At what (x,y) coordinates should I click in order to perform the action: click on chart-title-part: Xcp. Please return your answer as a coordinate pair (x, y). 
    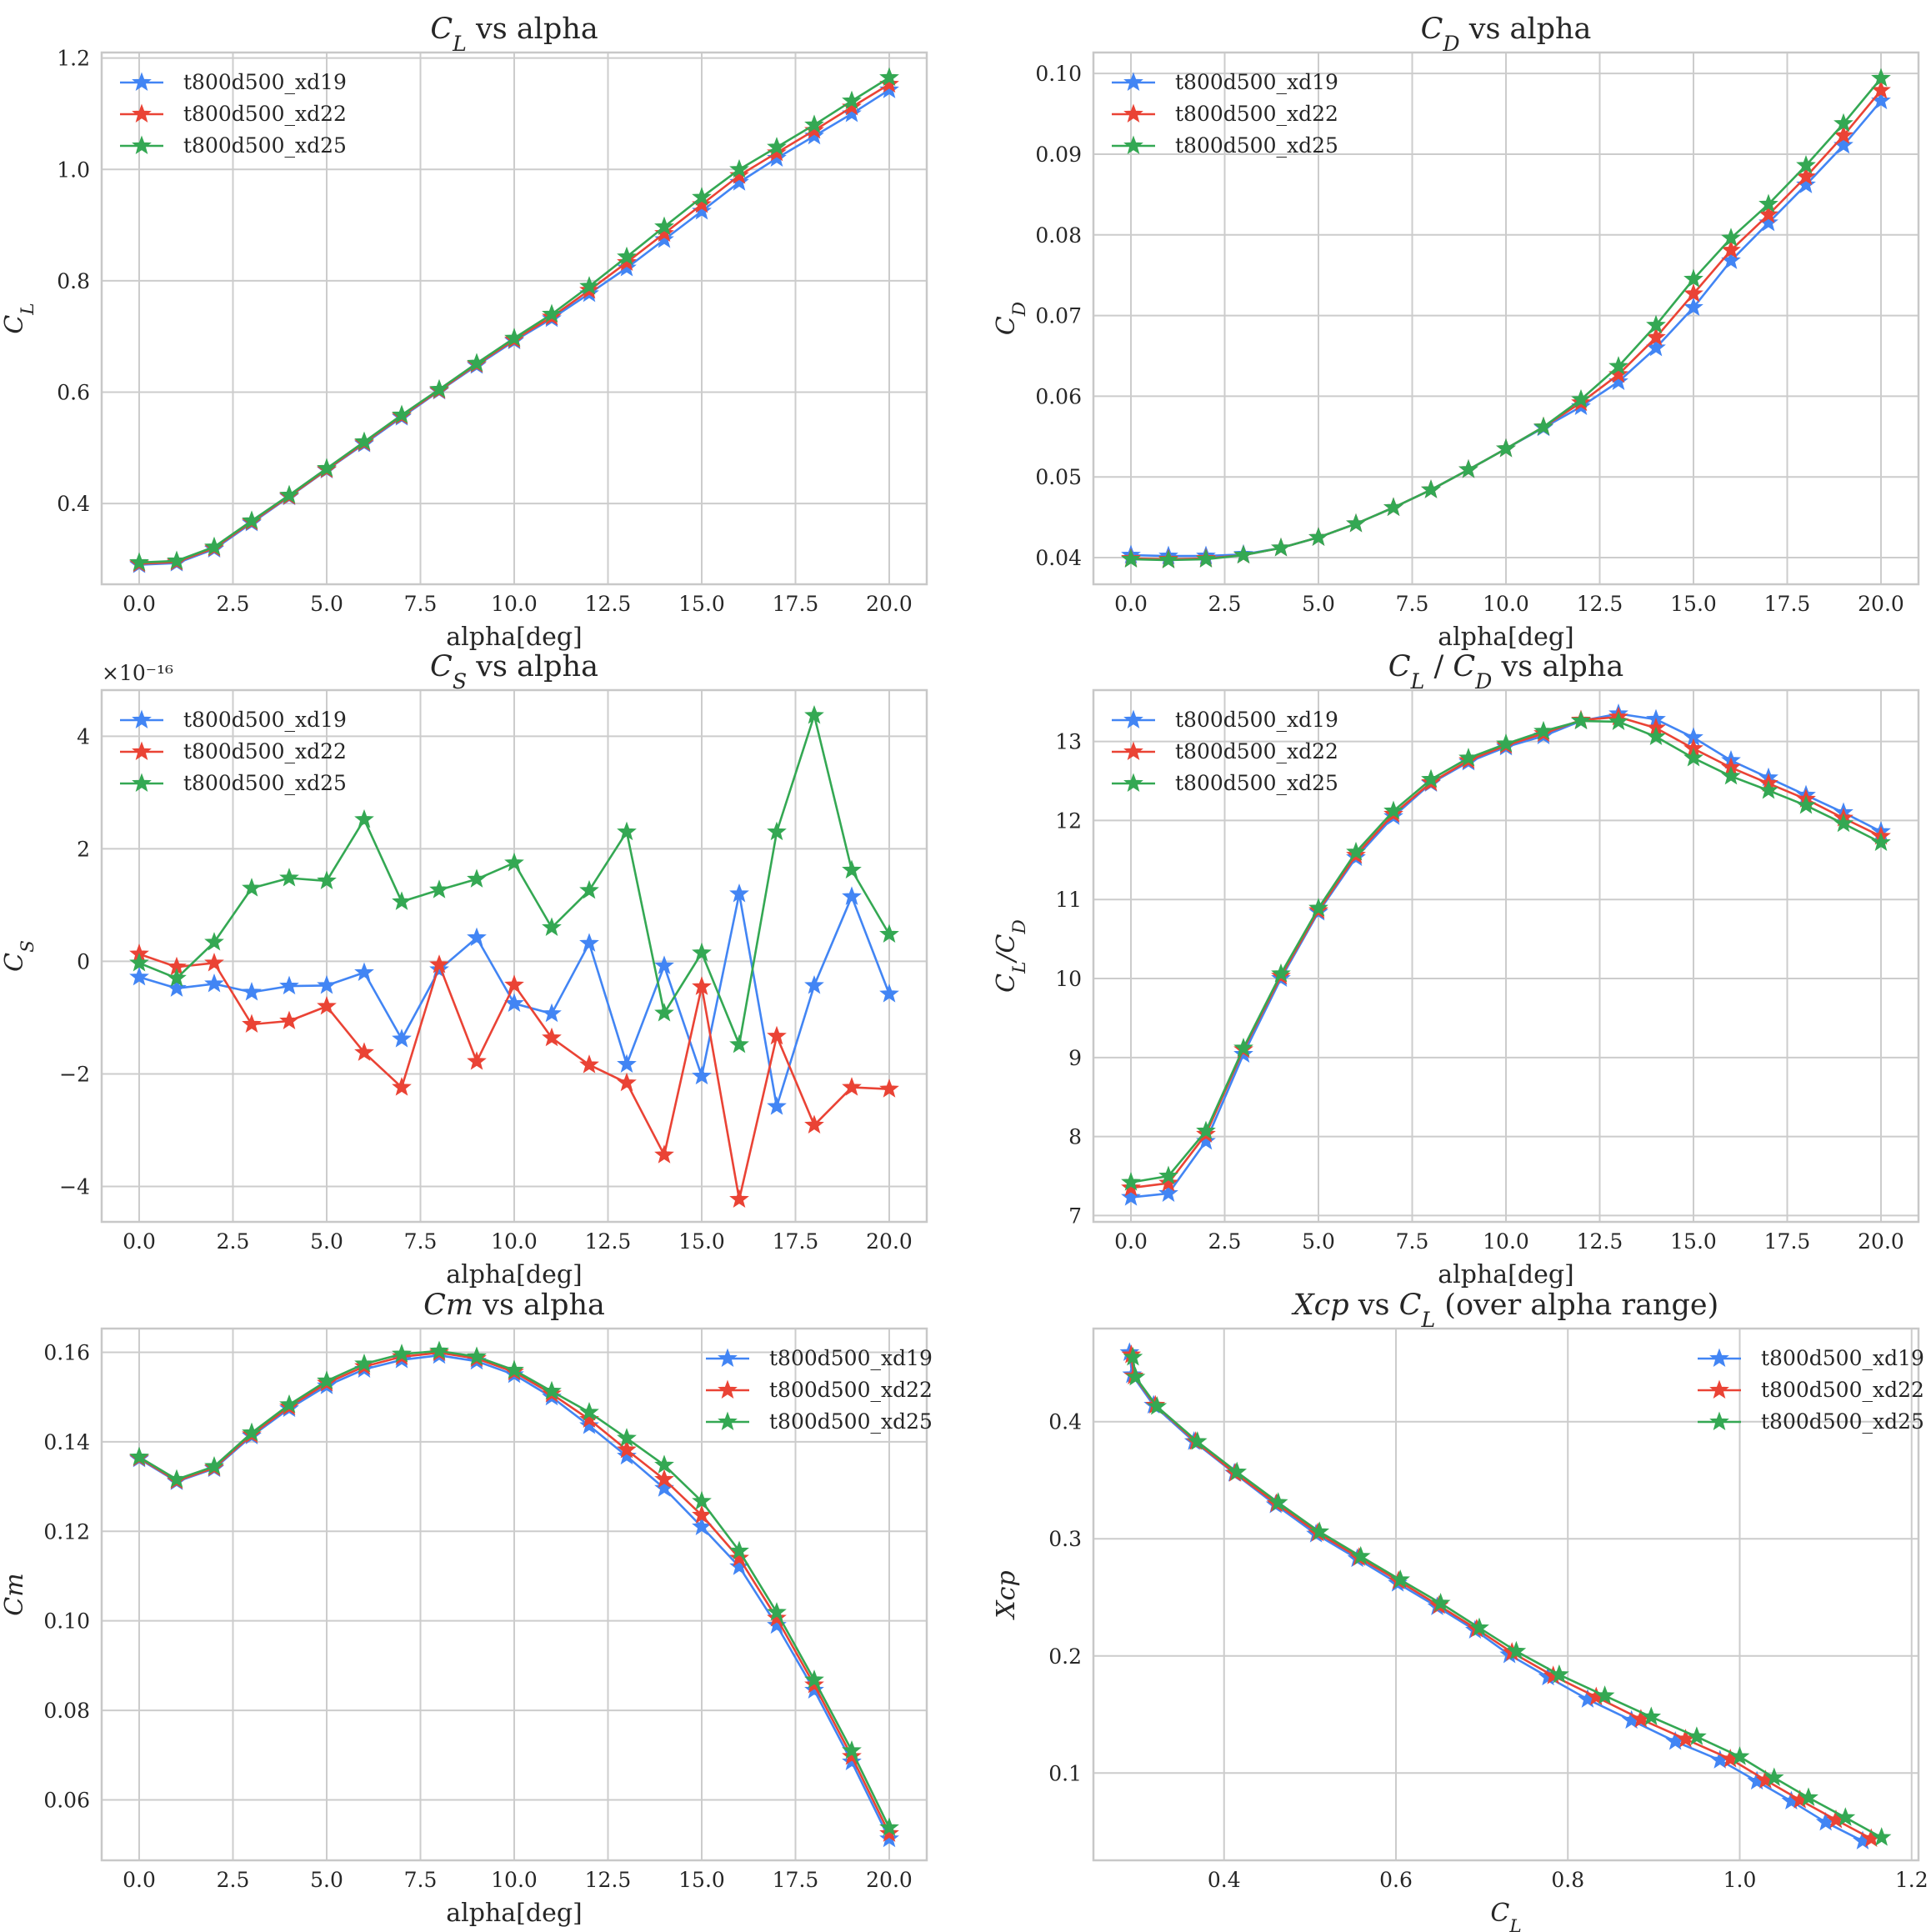
    Looking at the image, I should click on (1320, 1306).